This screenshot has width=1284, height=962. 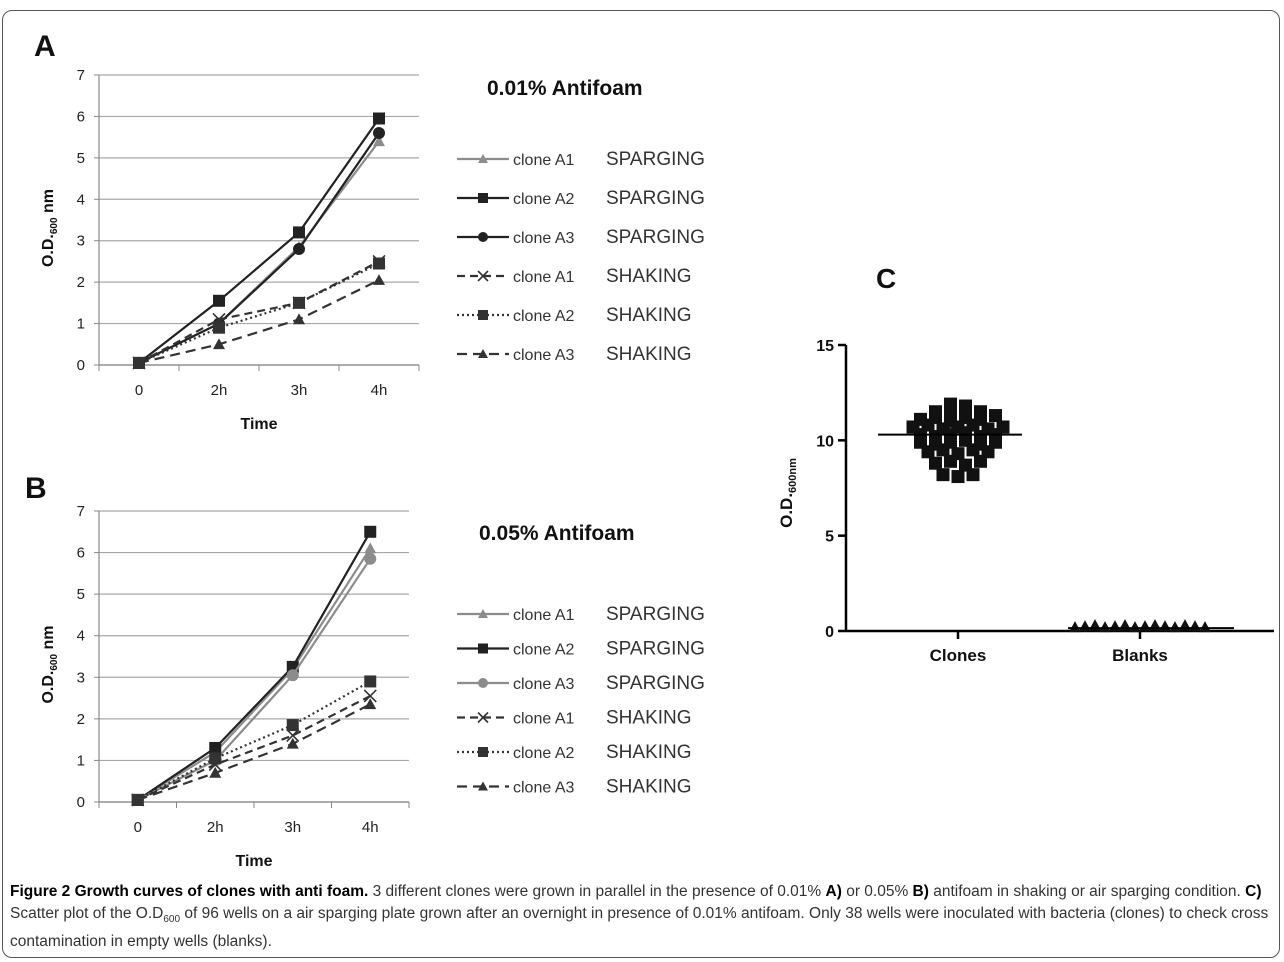 What do you see at coordinates (1253, 891) in the screenshot?
I see `caption-ref-c: C)` at bounding box center [1253, 891].